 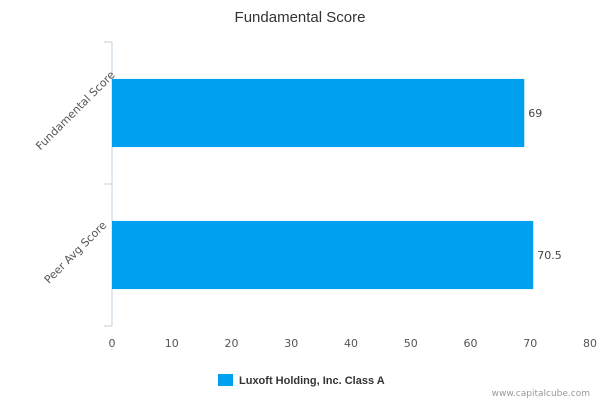 I want to click on x-tick-label: 10, so click(x=172, y=343).